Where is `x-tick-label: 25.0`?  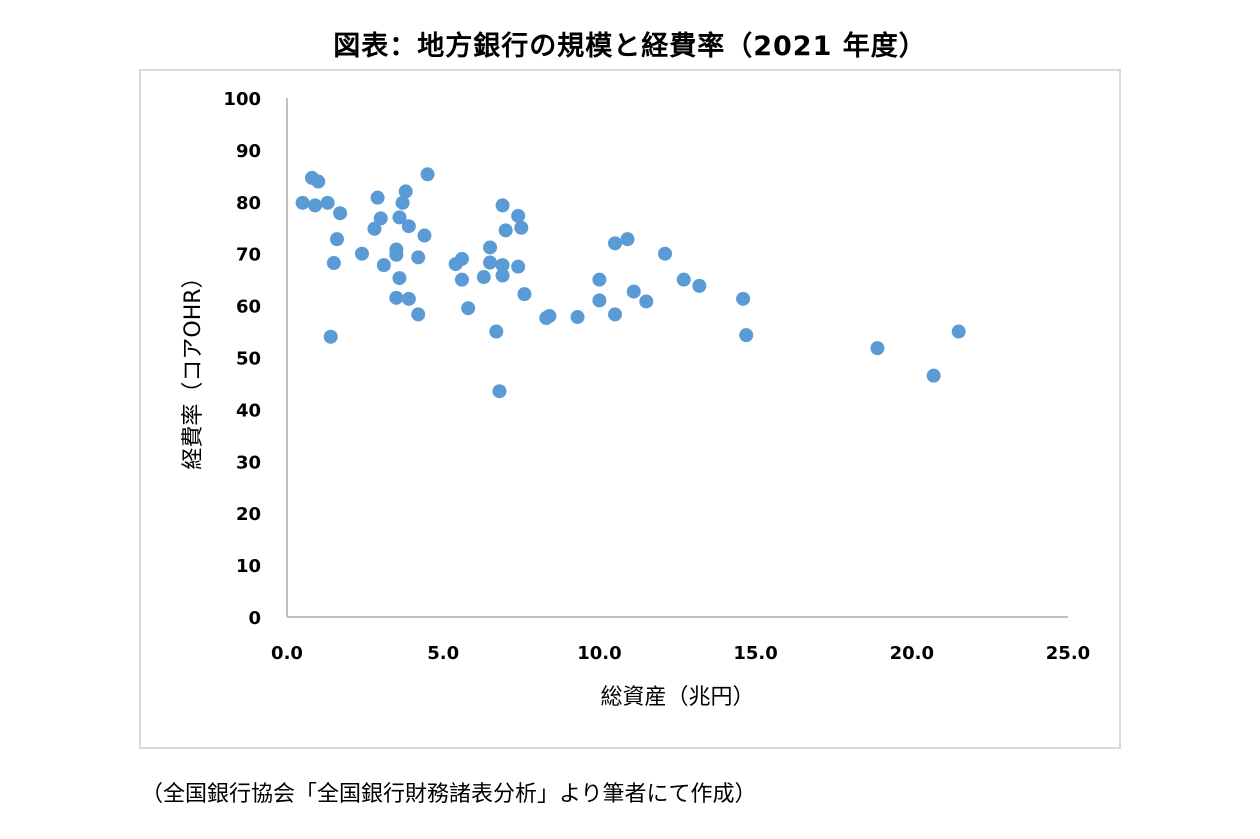
x-tick-label: 25.0 is located at coordinates (1068, 653).